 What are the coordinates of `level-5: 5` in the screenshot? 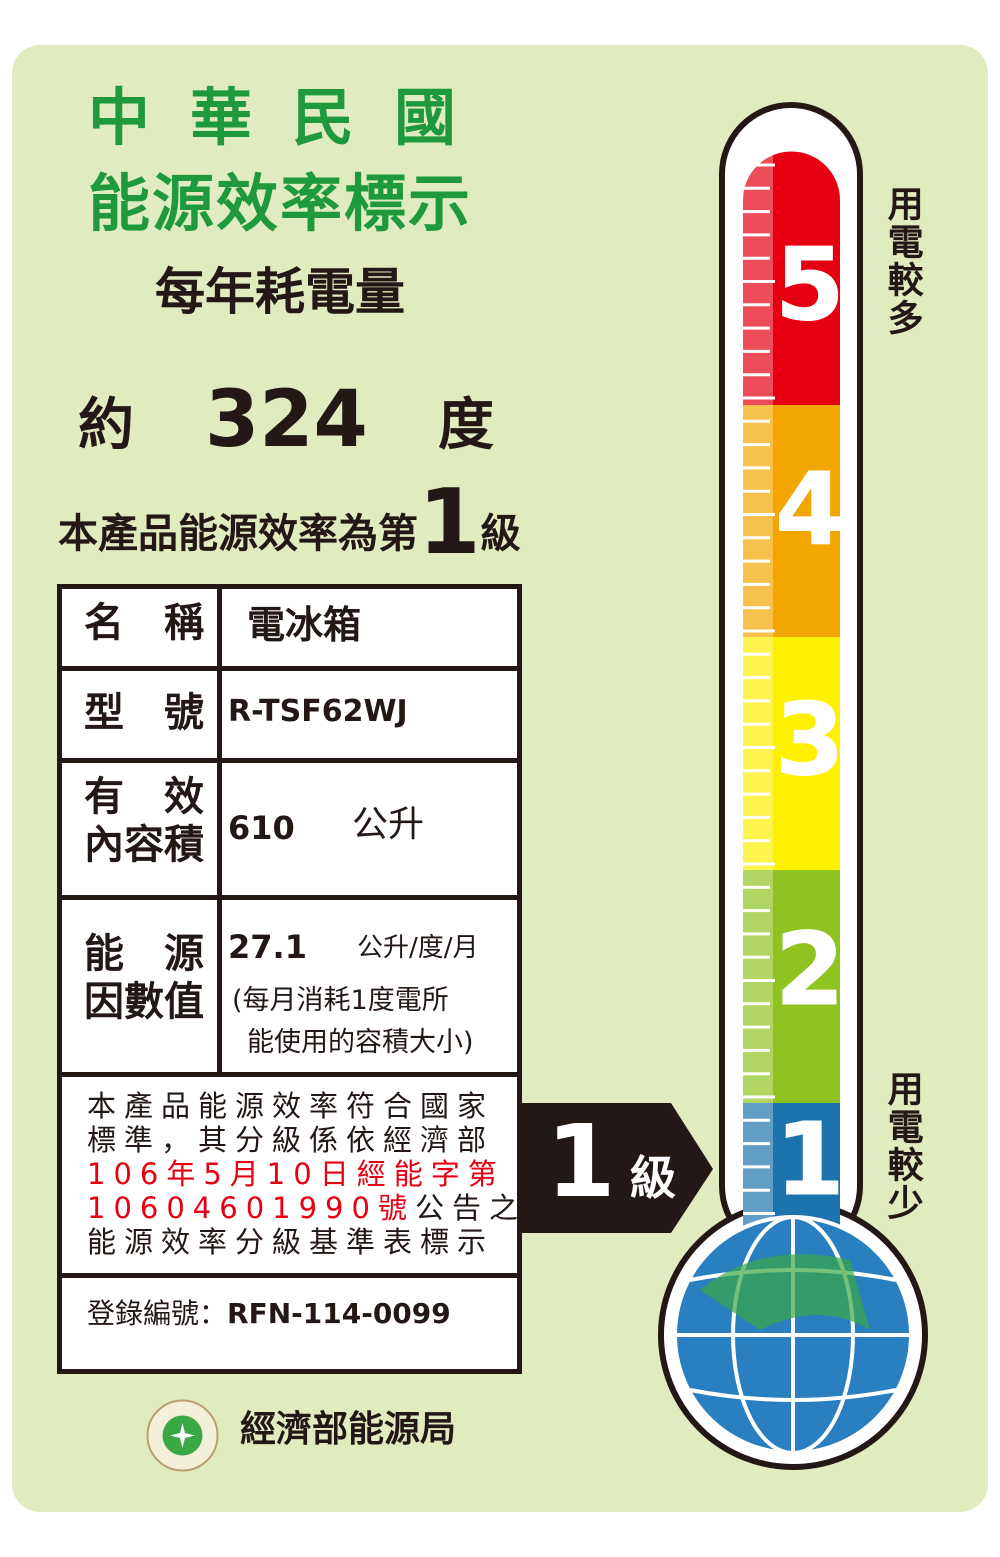 It's located at (810, 284).